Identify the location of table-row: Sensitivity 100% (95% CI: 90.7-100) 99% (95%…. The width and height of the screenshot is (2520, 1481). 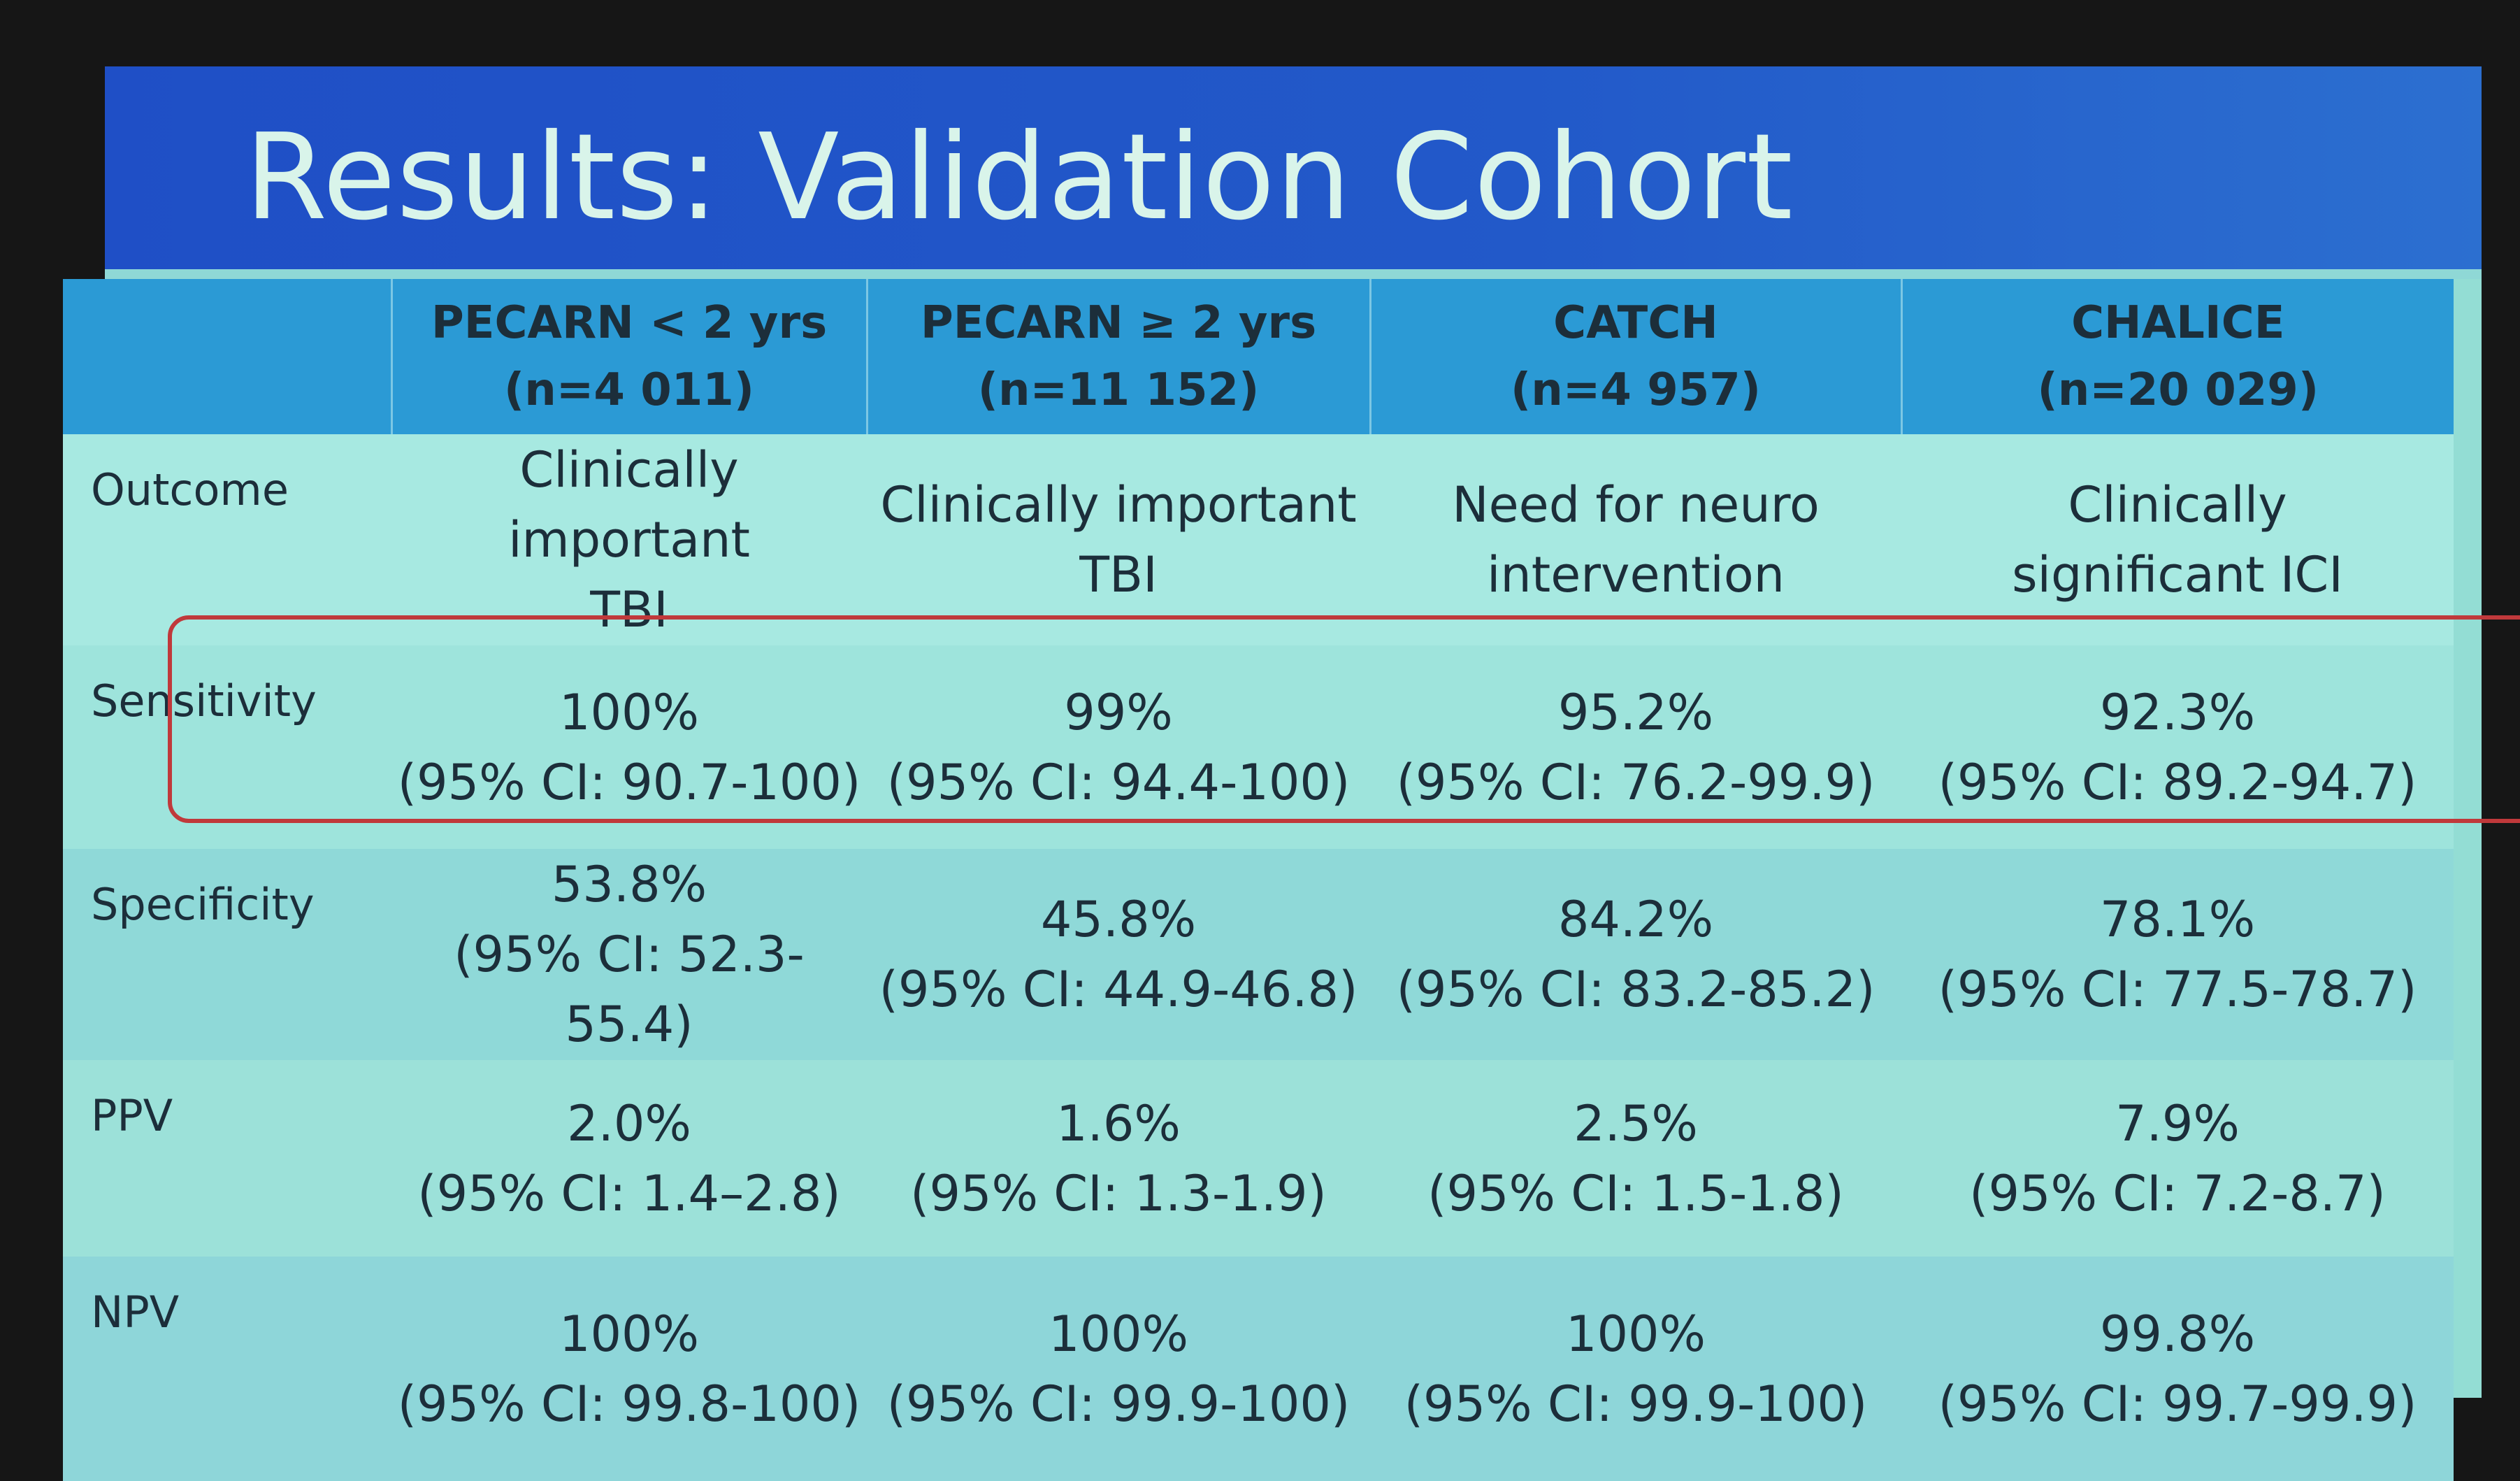
(1258, 747).